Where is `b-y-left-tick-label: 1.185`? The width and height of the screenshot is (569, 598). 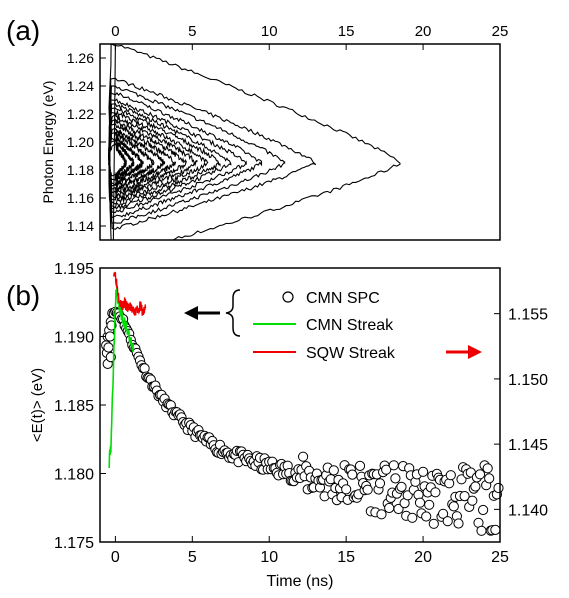 b-y-left-tick-label: 1.185 is located at coordinates (74, 406).